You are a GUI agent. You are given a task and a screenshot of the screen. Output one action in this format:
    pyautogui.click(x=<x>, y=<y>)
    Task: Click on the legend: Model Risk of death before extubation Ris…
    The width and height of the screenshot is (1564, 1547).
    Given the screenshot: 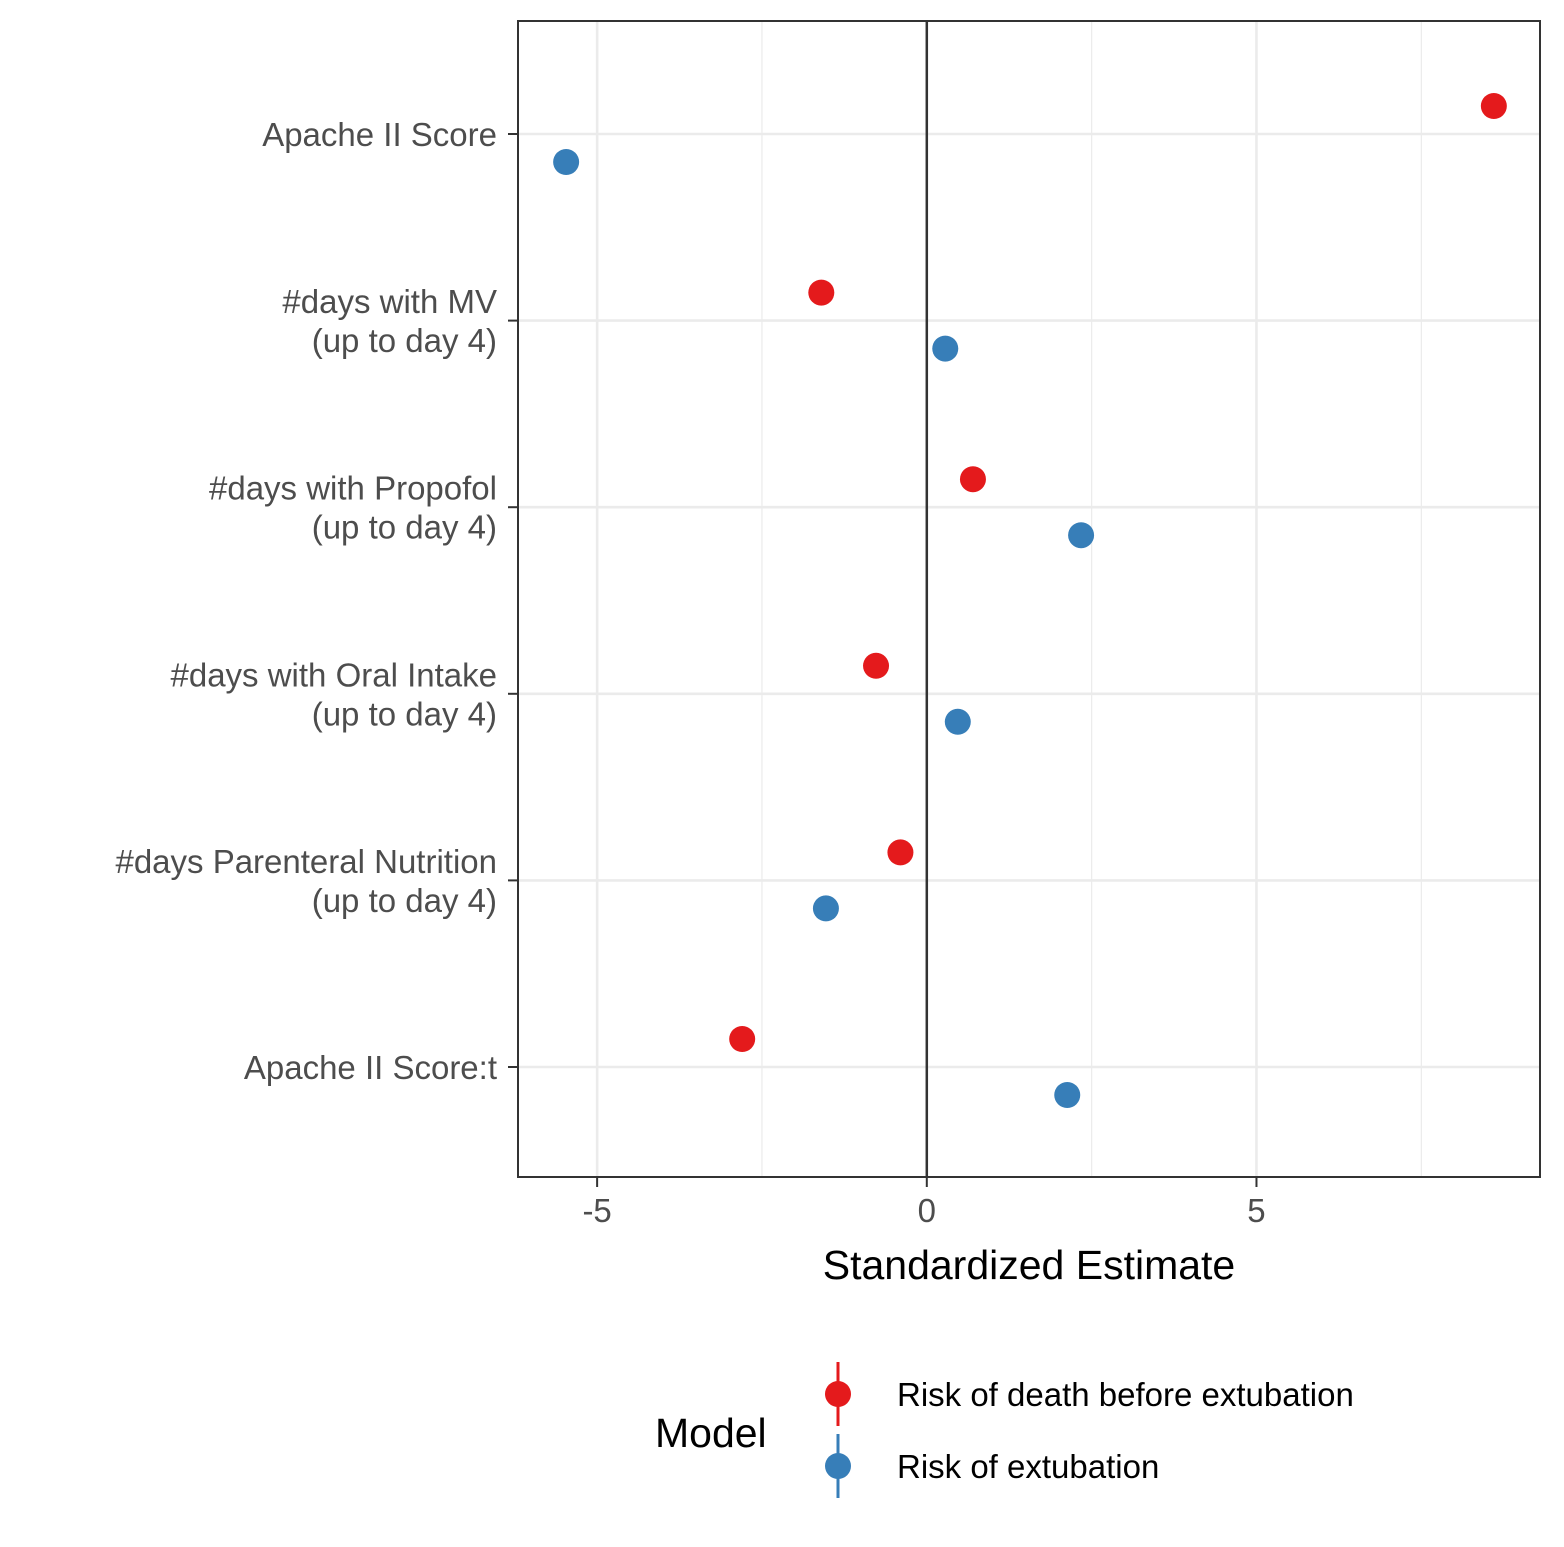 What is the action you would take?
    pyautogui.click(x=1004, y=1430)
    